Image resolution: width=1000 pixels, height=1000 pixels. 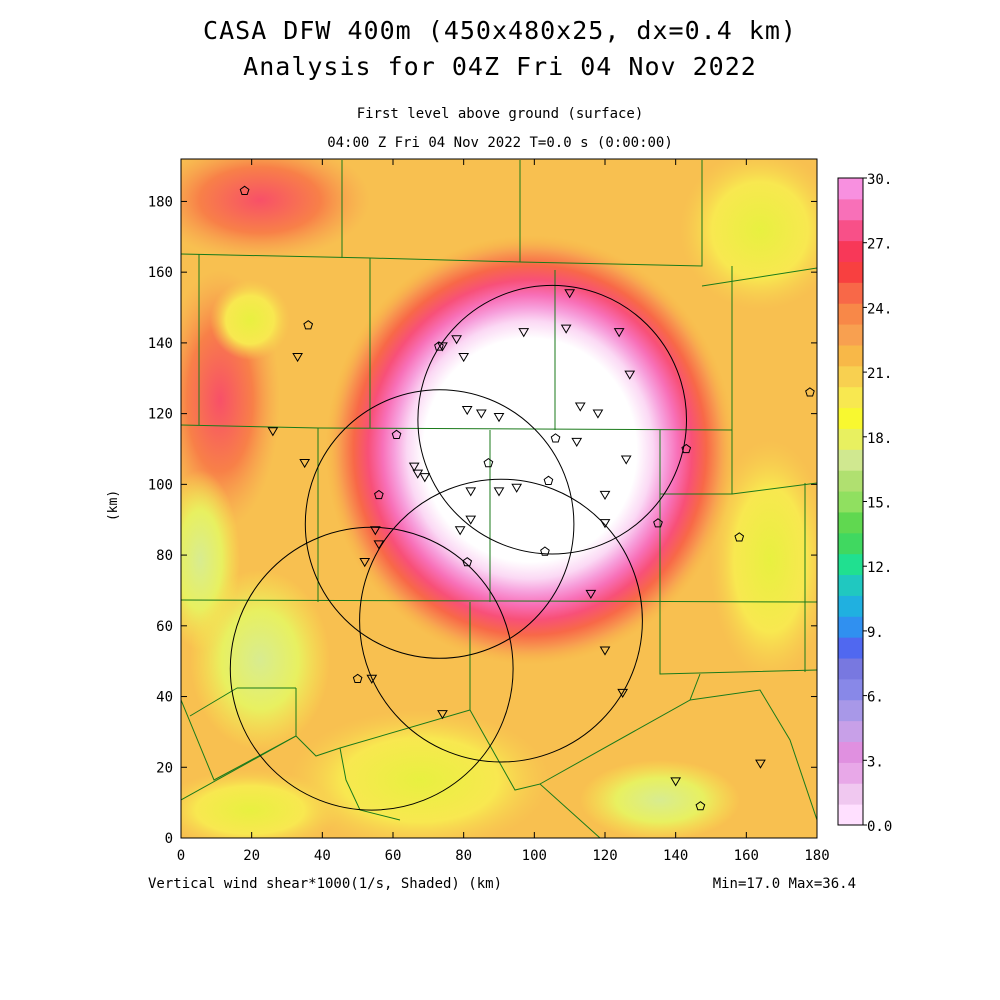 What do you see at coordinates (879, 568) in the screenshot?
I see `colorbar-label: 12.` at bounding box center [879, 568].